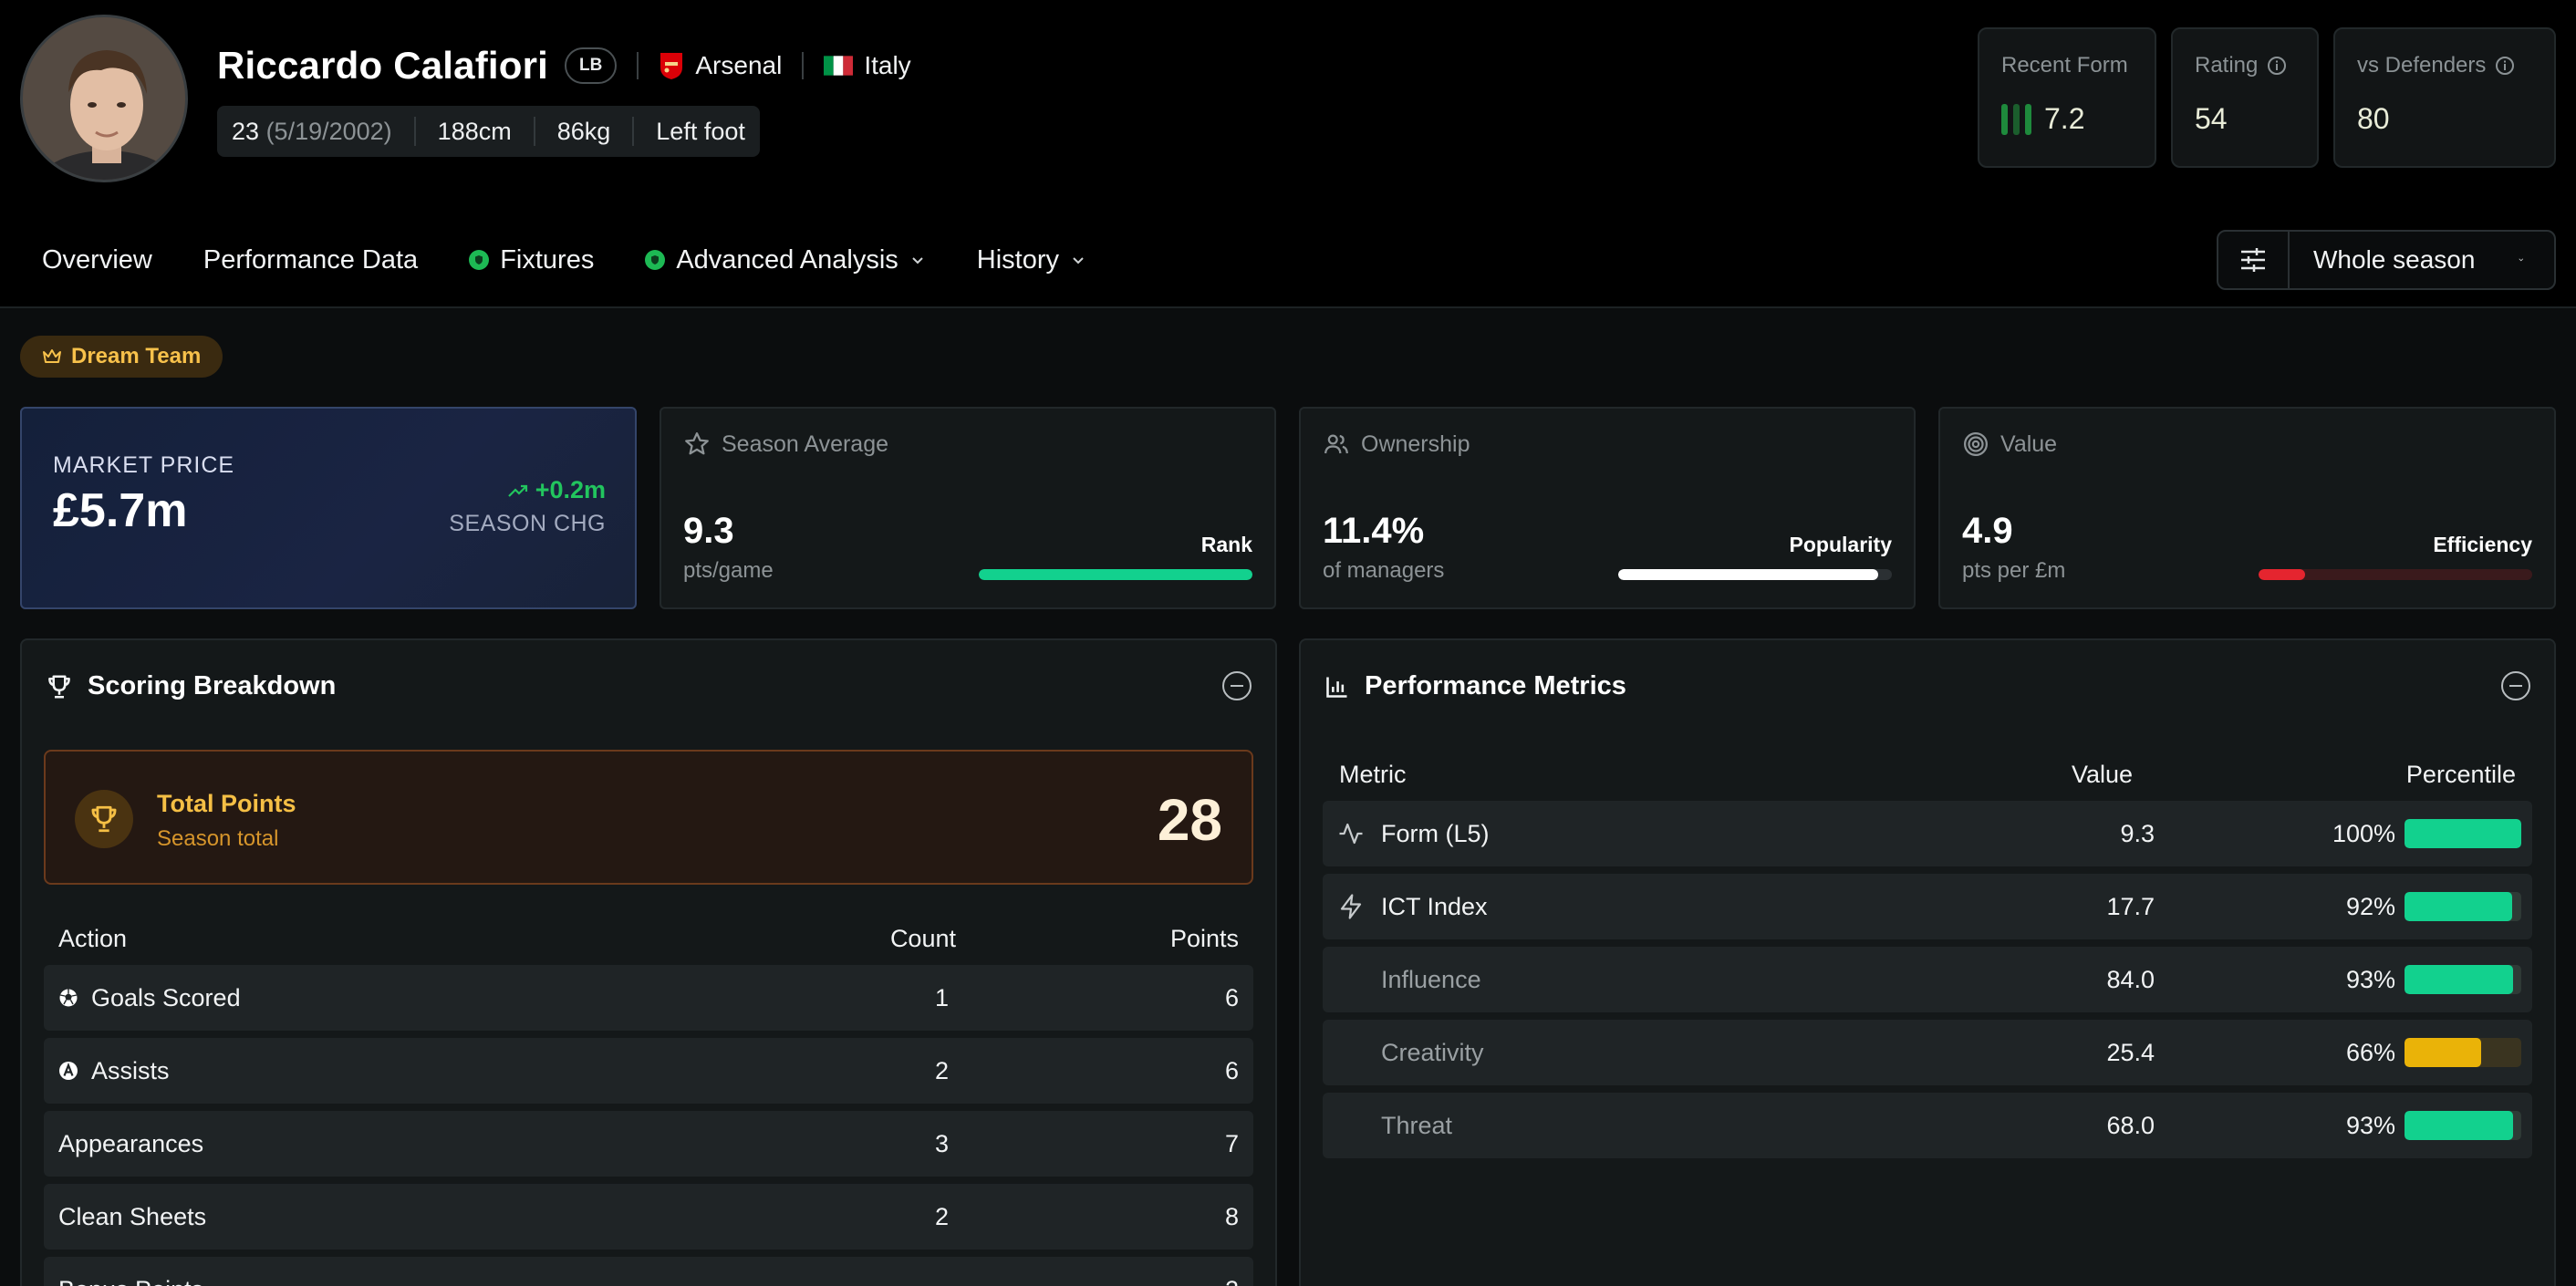 This screenshot has height=1286, width=2576. What do you see at coordinates (246, 131) in the screenshot?
I see `player-age: 23` at bounding box center [246, 131].